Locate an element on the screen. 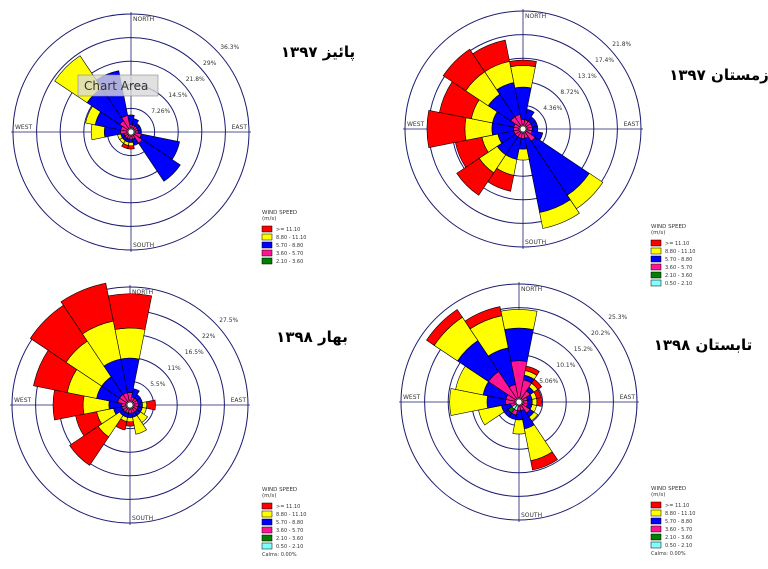 Image resolution: width=768 pixels, height=569 pixels. season-title: زمستان ۱۳۹۷ is located at coordinates (718, 75).